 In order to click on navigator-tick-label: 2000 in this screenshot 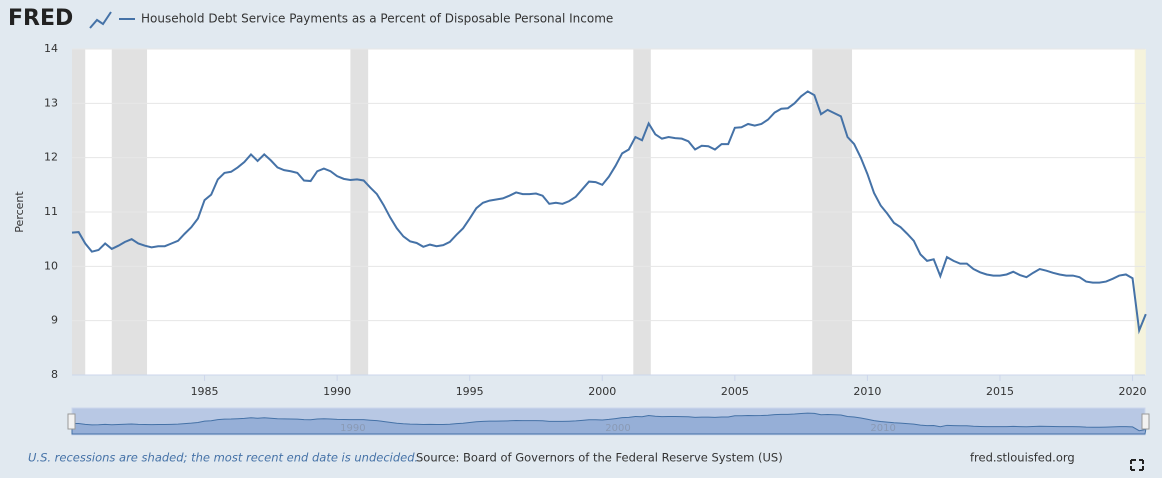, I will do `click(617, 428)`.